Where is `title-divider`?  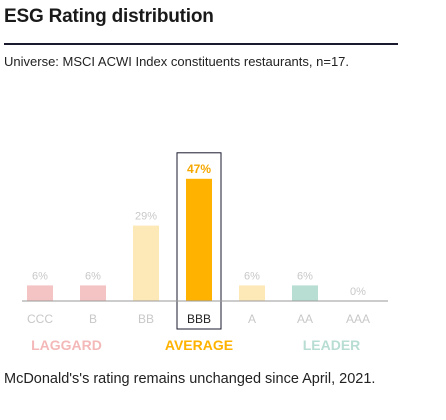
title-divider is located at coordinates (201, 44).